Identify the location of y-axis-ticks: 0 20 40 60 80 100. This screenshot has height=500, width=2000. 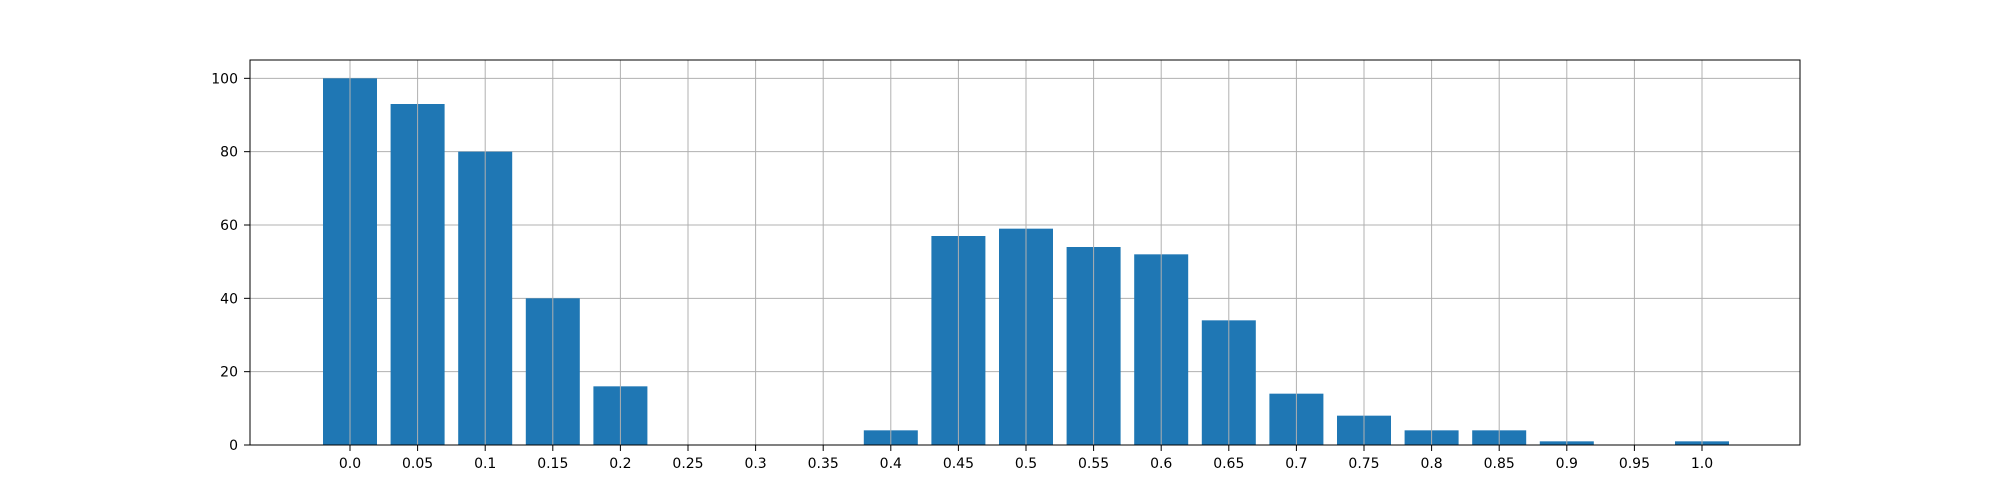
(230, 262).